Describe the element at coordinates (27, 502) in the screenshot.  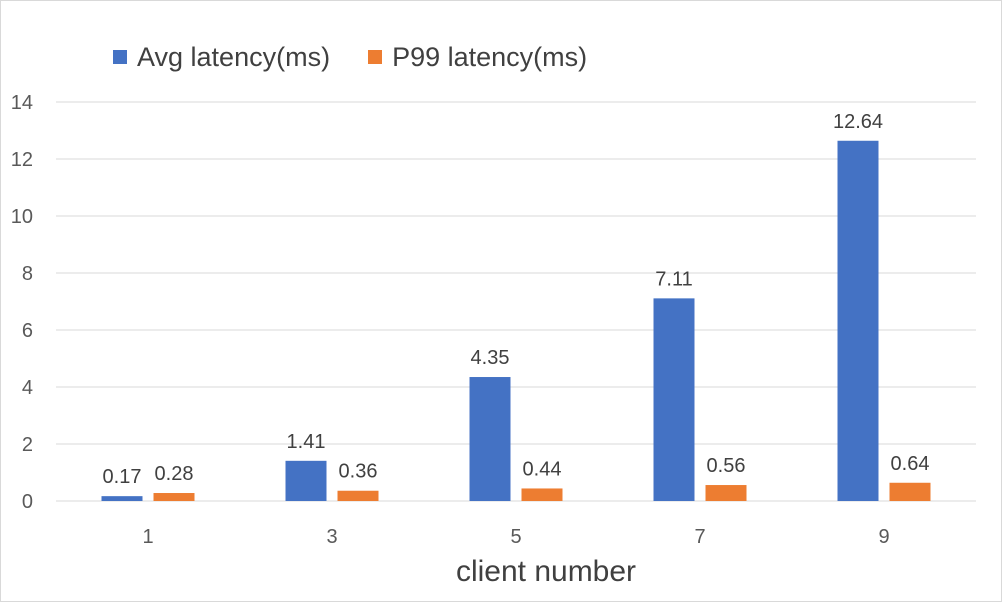
I see `y-tick-label: 0` at that location.